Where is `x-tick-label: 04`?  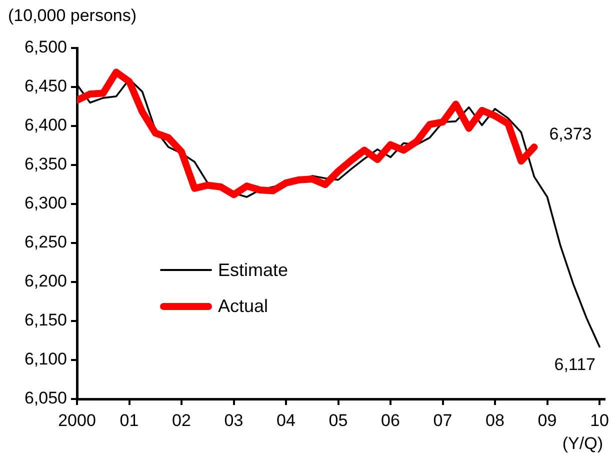
x-tick-label: 04 is located at coordinates (286, 420).